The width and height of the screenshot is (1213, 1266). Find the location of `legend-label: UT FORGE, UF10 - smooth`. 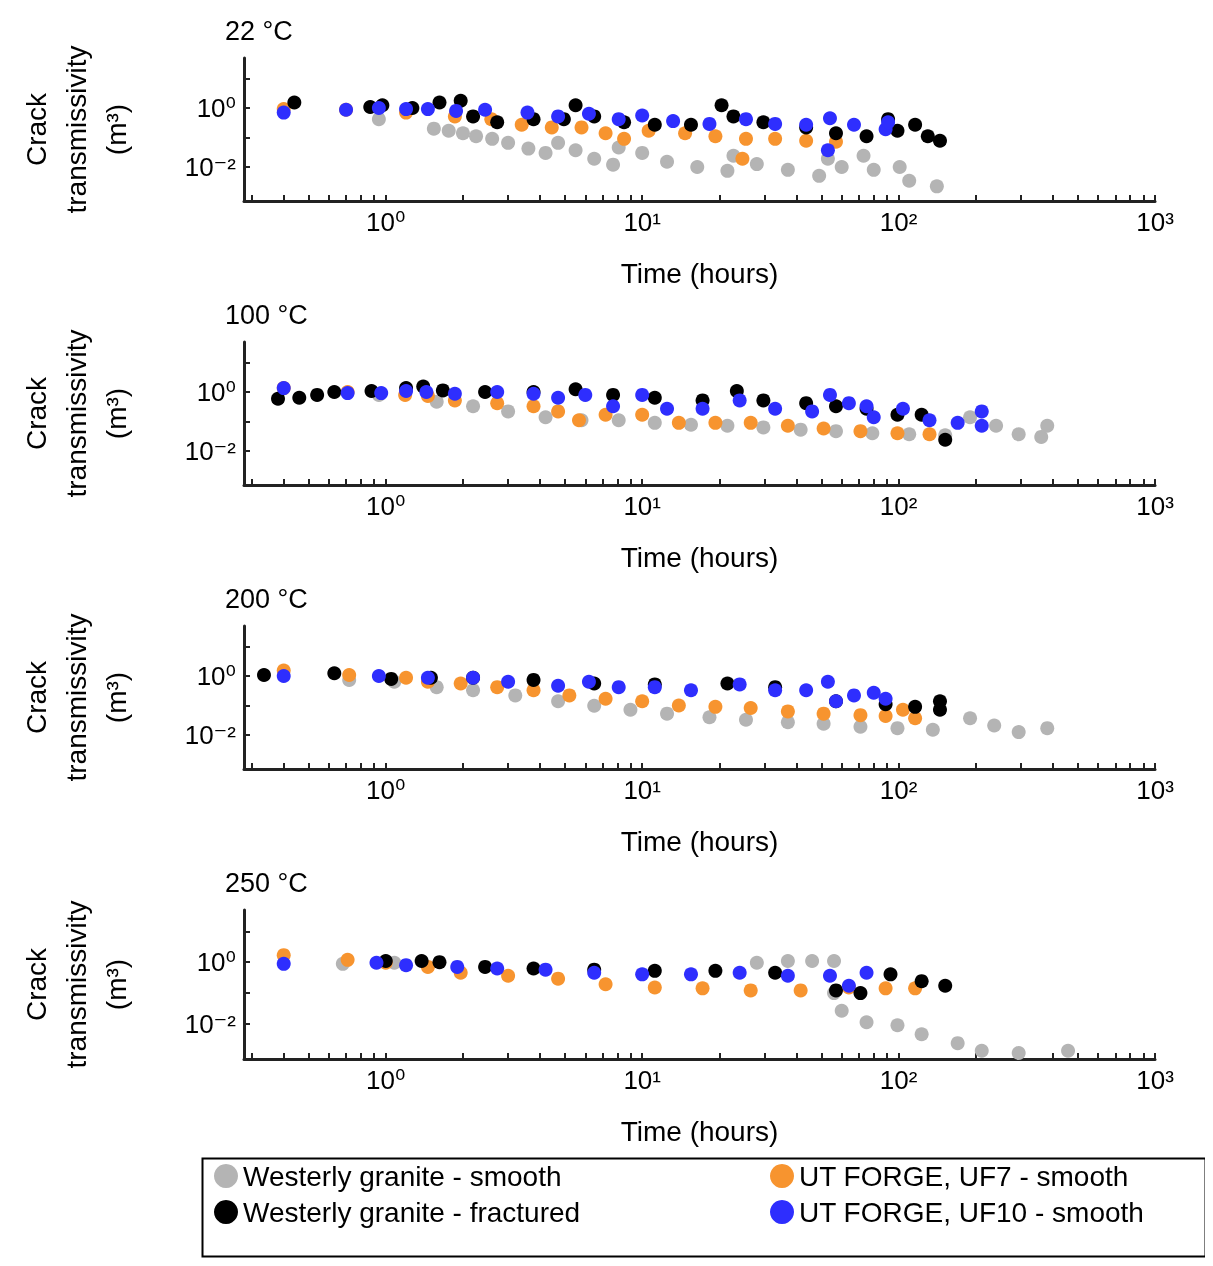

legend-label: UT FORGE, UF10 - smooth is located at coordinates (971, 1212).